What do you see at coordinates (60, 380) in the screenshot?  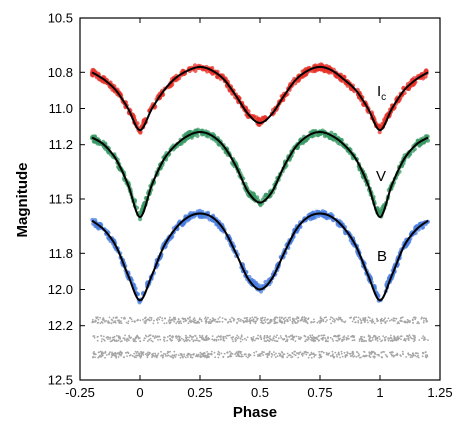 I see `y-tick-label: 12.5` at bounding box center [60, 380].